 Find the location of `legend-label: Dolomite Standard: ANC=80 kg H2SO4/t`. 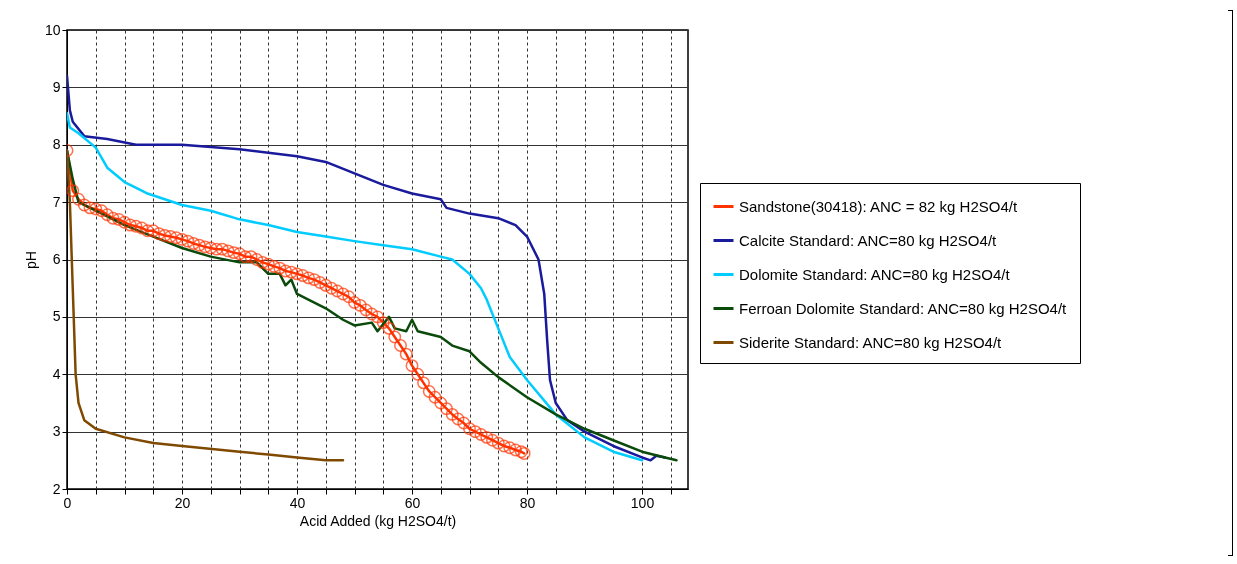

legend-label: Dolomite Standard: ANC=80 kg H2SO4/t is located at coordinates (875, 274).